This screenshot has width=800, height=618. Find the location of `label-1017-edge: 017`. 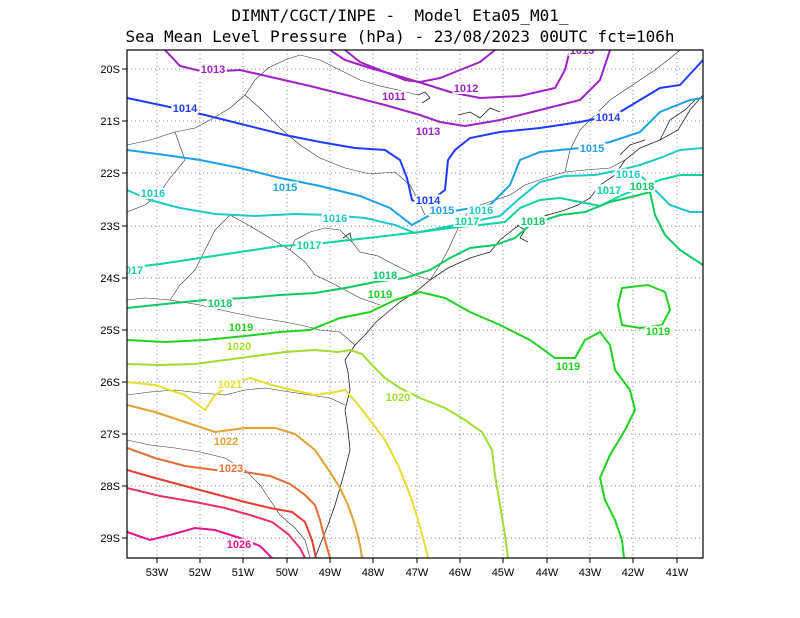

label-1017-edge: 017 is located at coordinates (134, 271).